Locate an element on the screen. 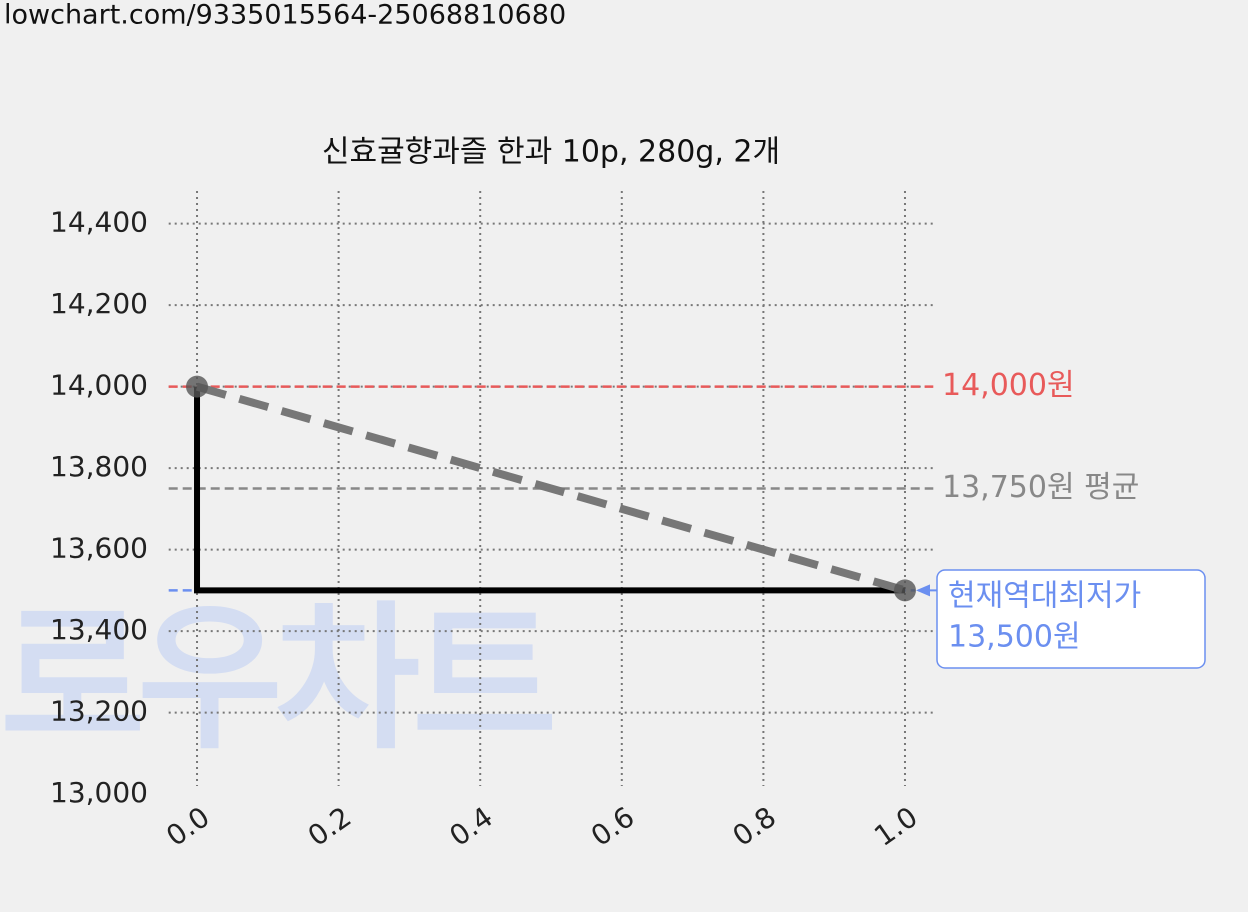 The width and height of the screenshot is (1248, 912). y-tick-label: 13,000 is located at coordinates (99, 792).